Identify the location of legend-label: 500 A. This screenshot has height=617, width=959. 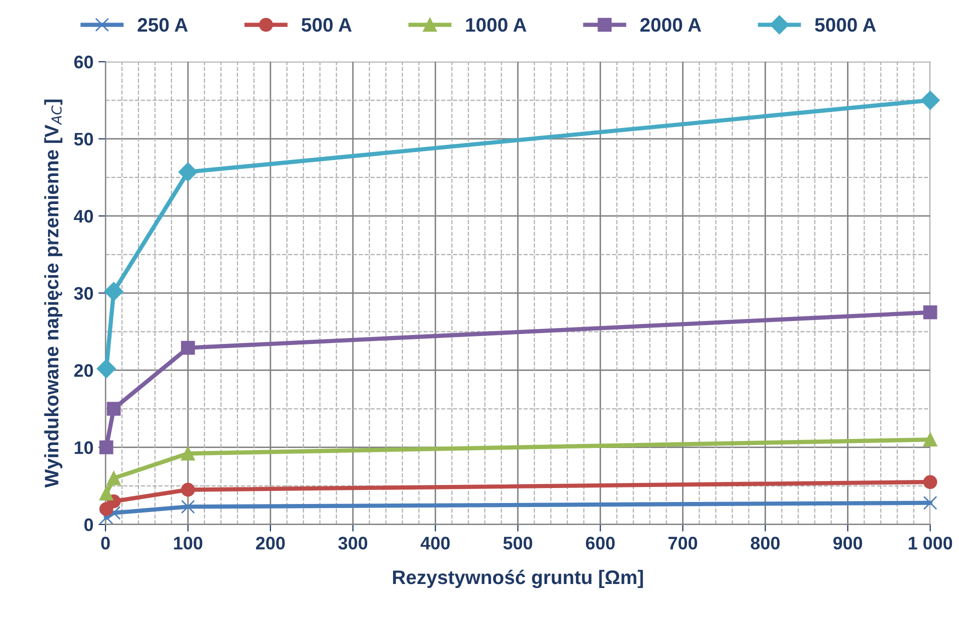
(327, 25).